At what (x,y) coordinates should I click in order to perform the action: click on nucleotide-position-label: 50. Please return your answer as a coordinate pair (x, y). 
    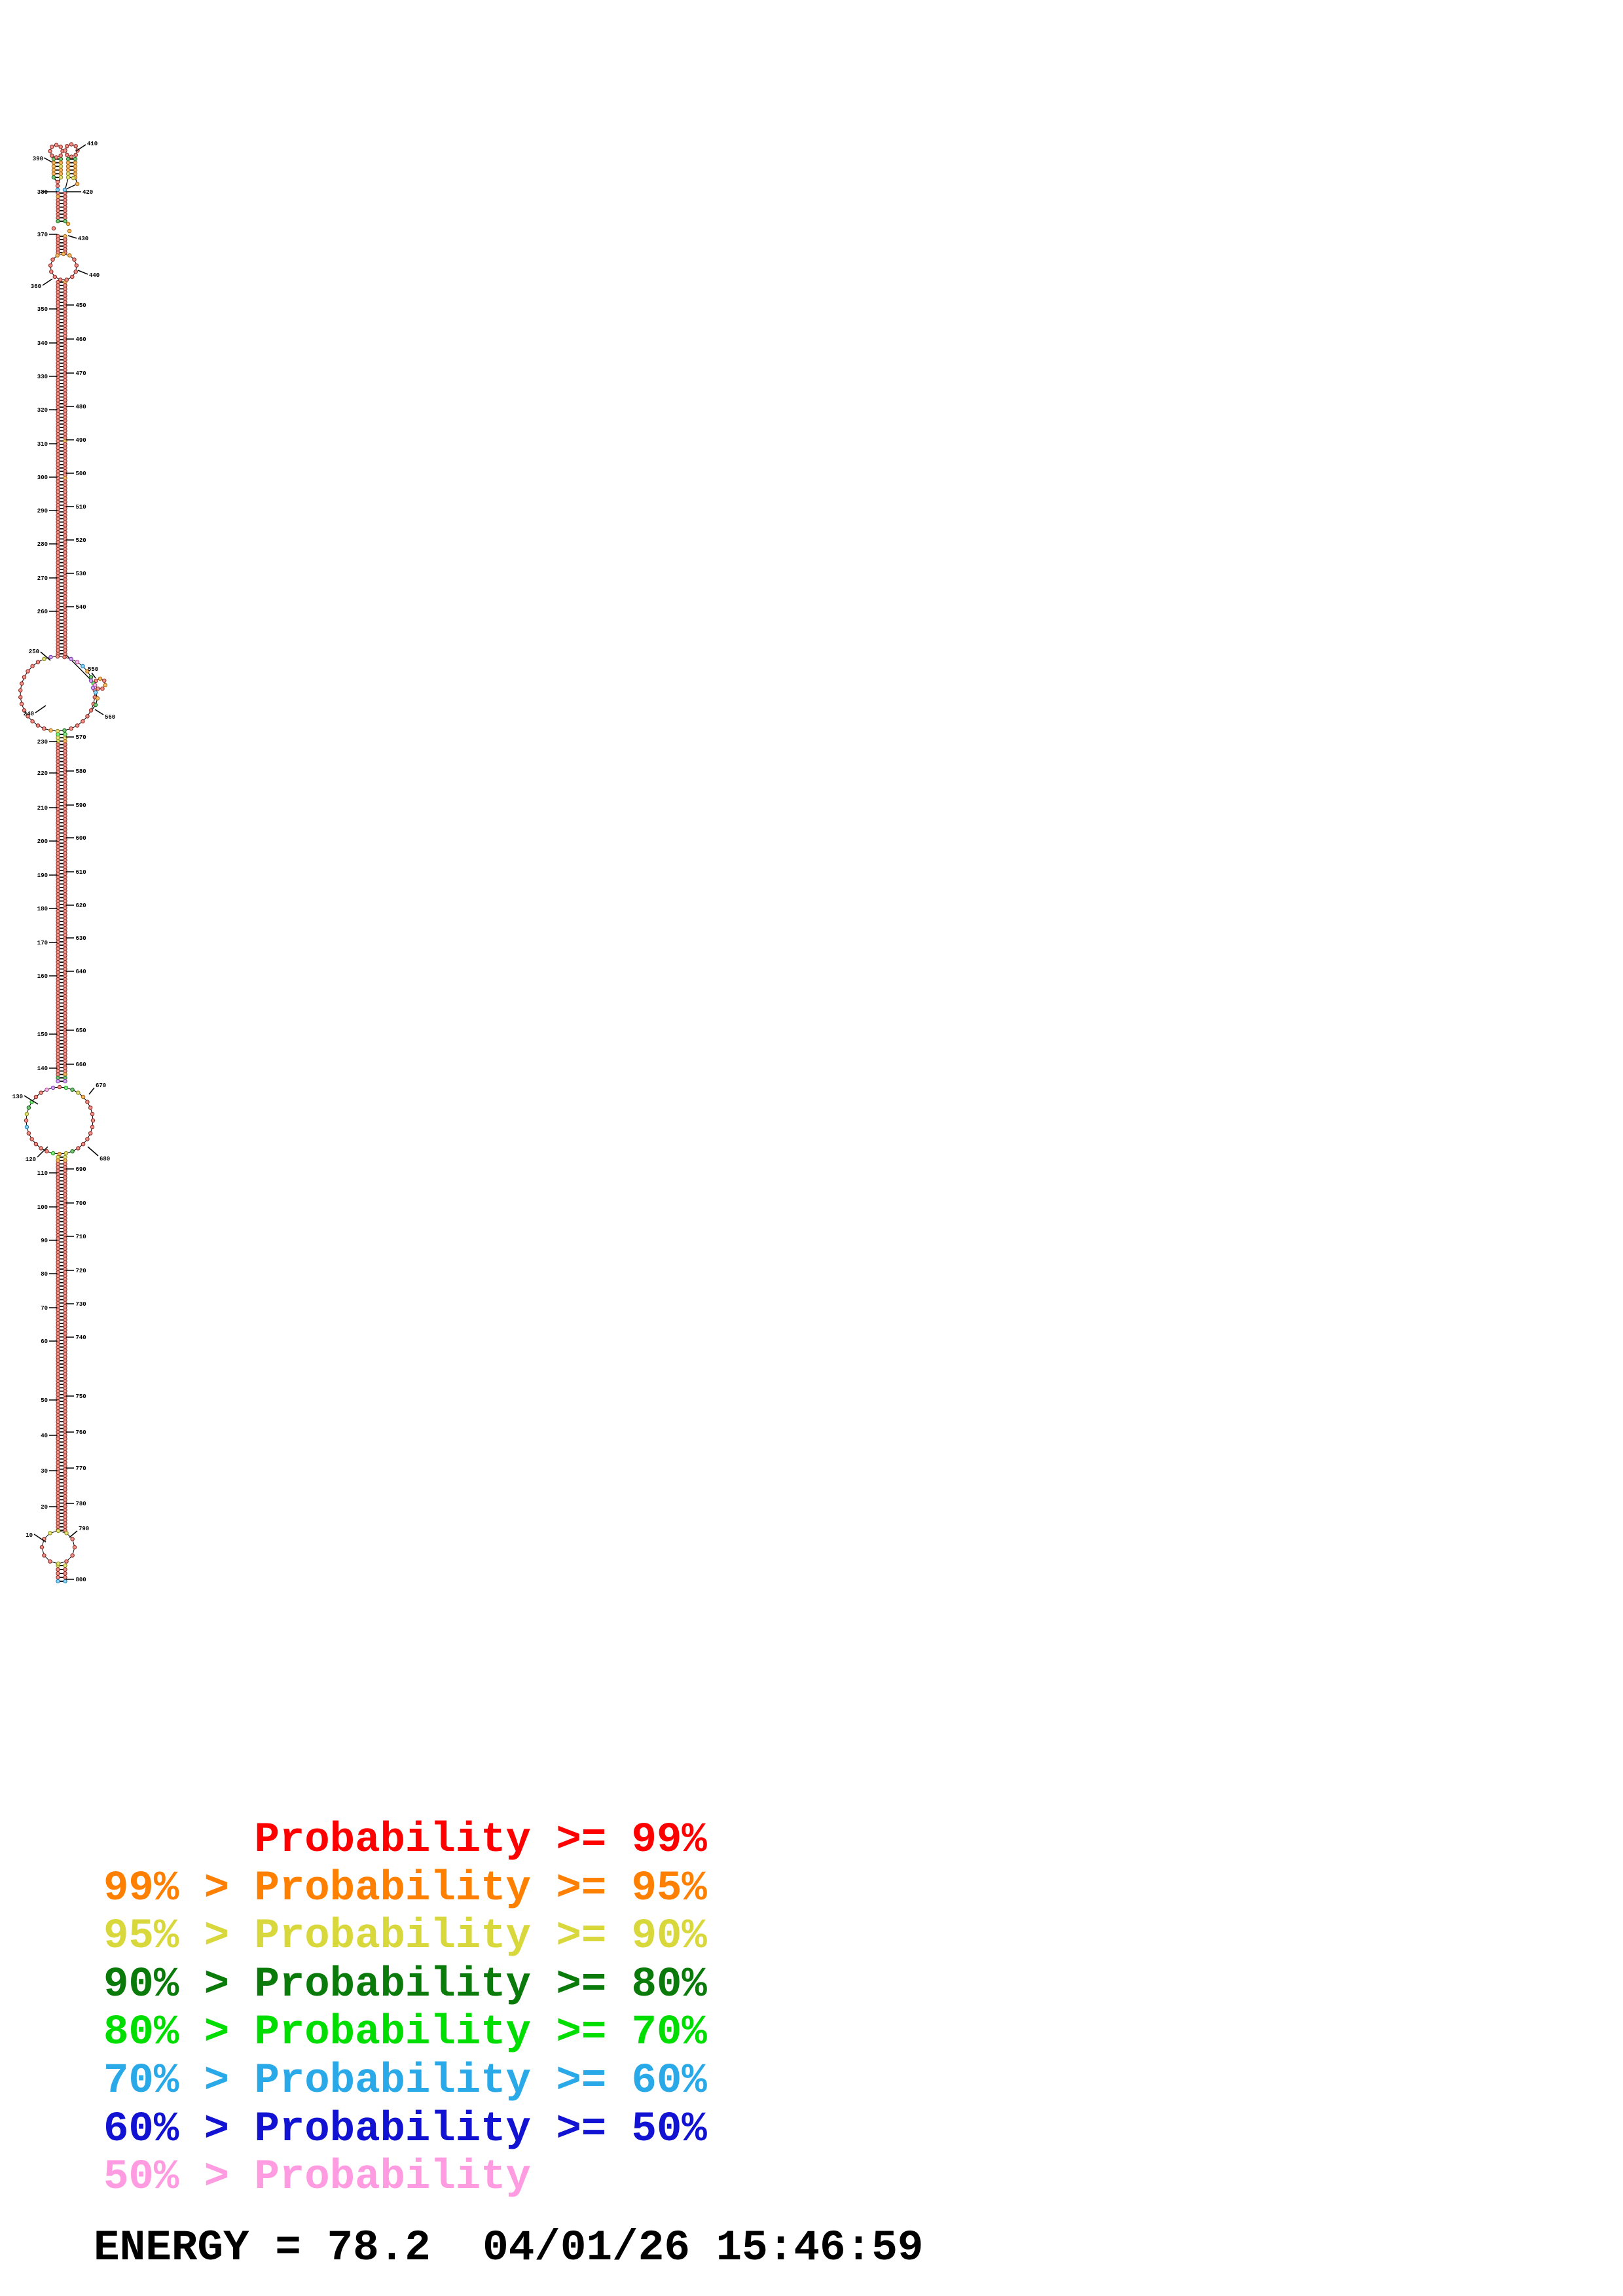
    Looking at the image, I should click on (44, 1400).